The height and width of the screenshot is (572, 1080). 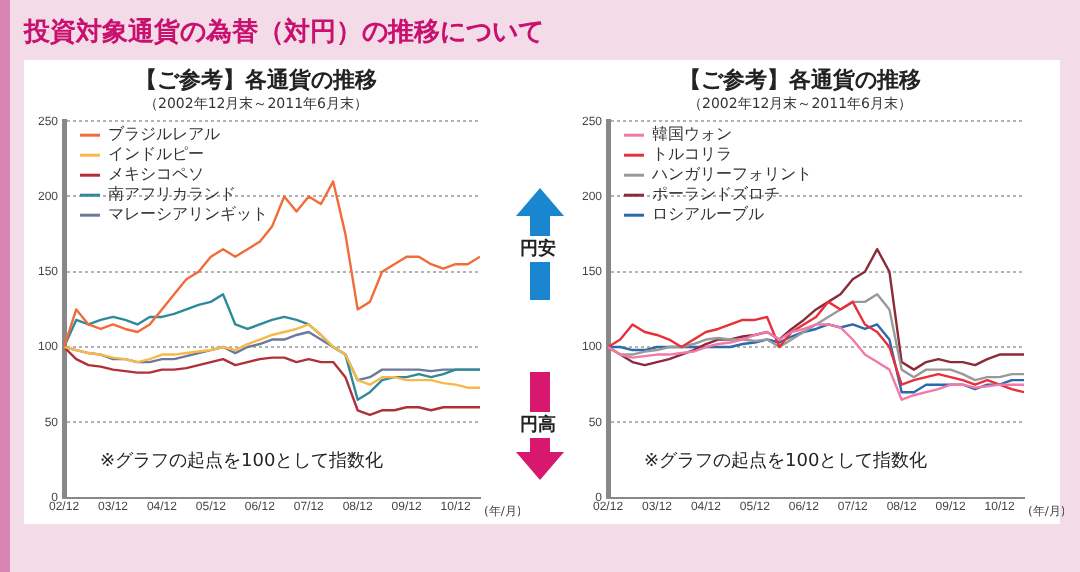 I want to click on legend-label: ロシアルーブル, so click(x=708, y=214).